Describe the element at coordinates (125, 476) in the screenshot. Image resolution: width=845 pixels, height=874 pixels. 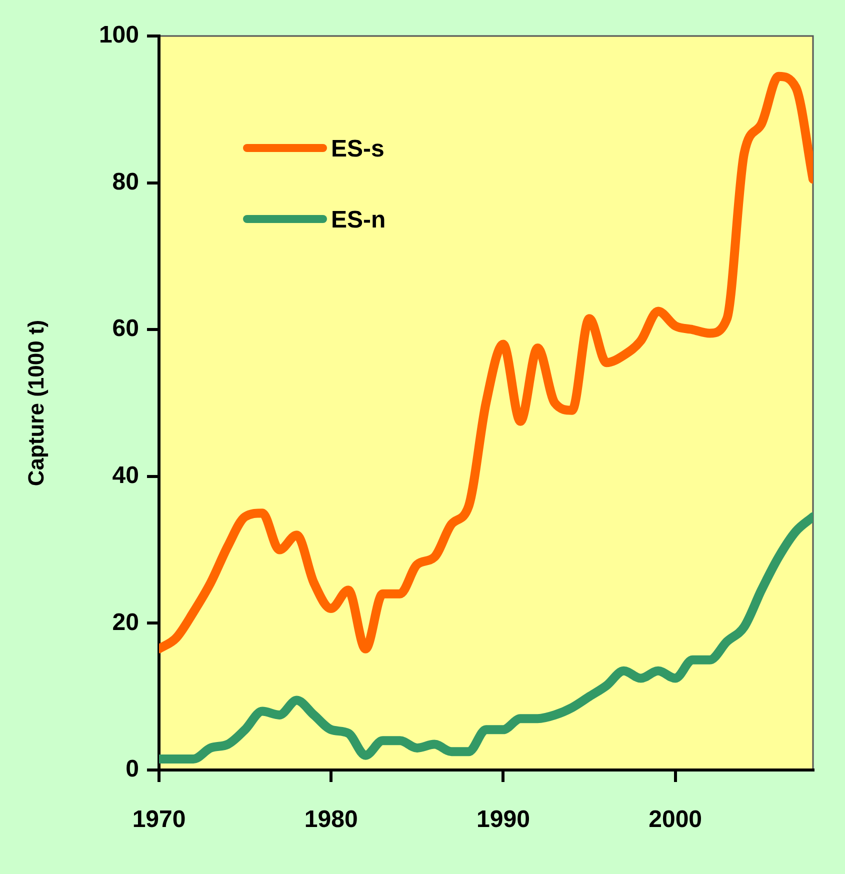
I see `y-tick-label: 40` at that location.